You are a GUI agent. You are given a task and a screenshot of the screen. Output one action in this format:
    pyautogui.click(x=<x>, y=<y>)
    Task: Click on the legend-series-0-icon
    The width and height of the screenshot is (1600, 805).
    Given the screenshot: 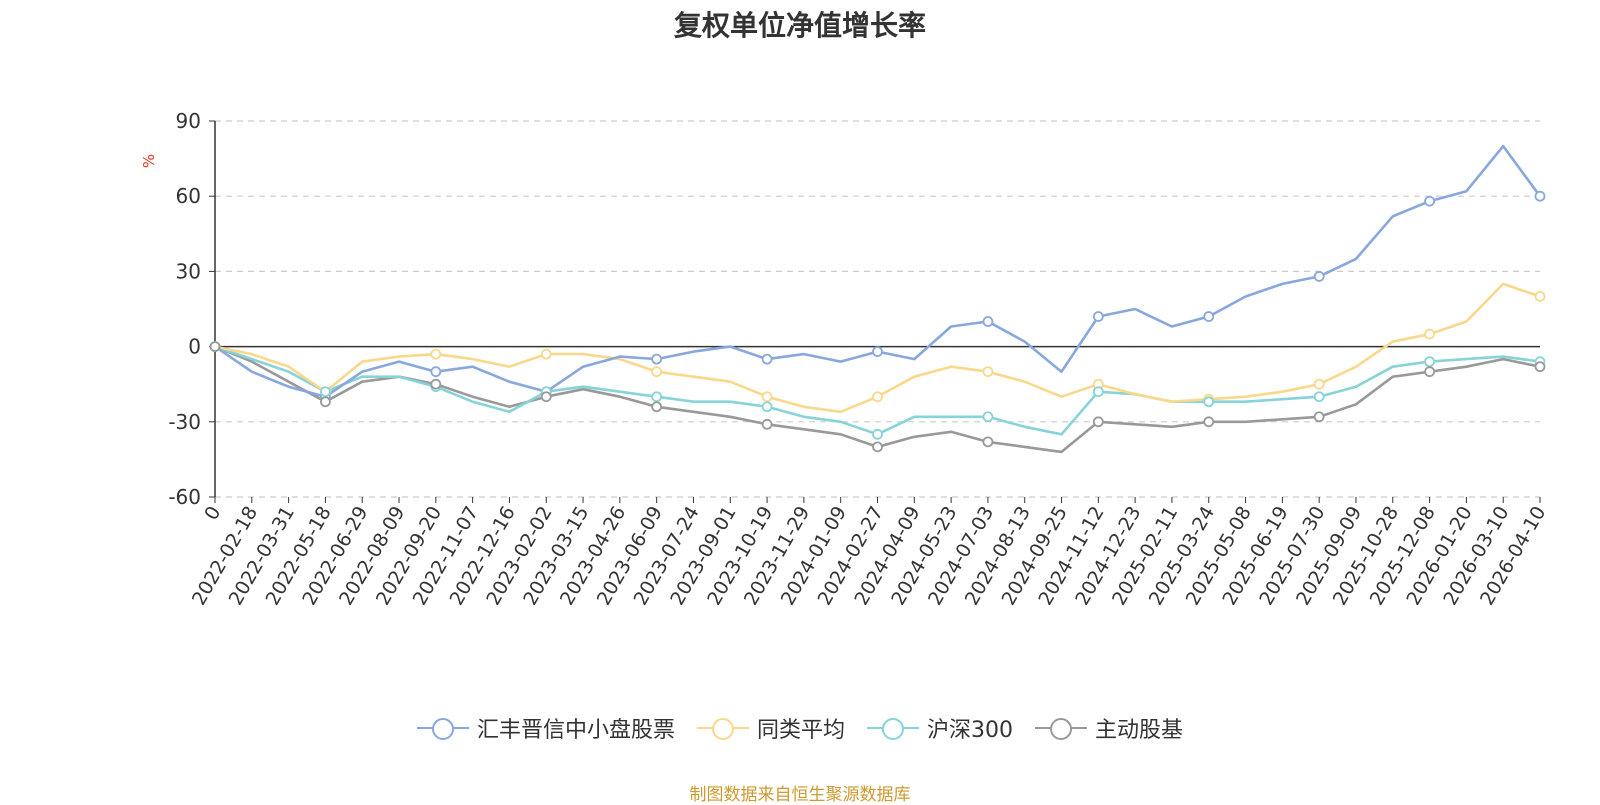 What is the action you would take?
    pyautogui.click(x=442, y=728)
    